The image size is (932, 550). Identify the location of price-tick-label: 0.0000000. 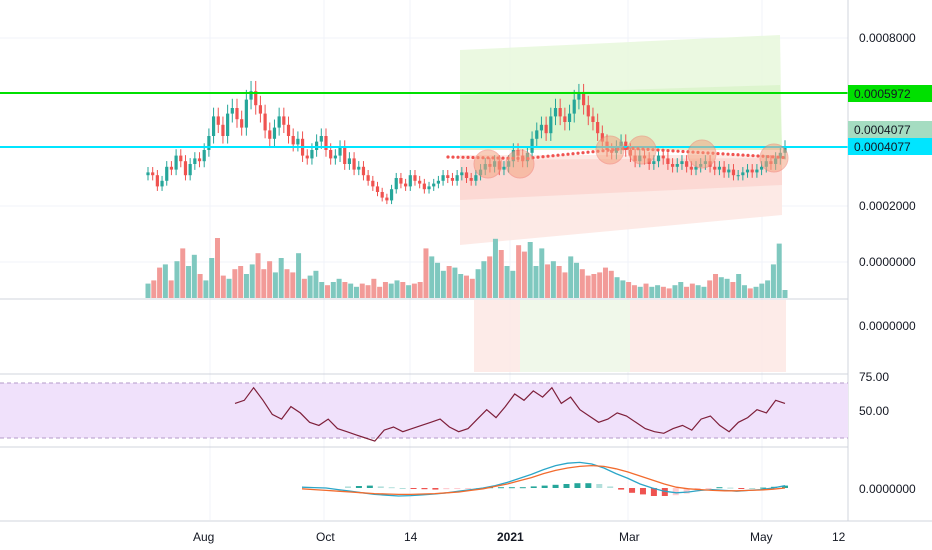
(887, 262).